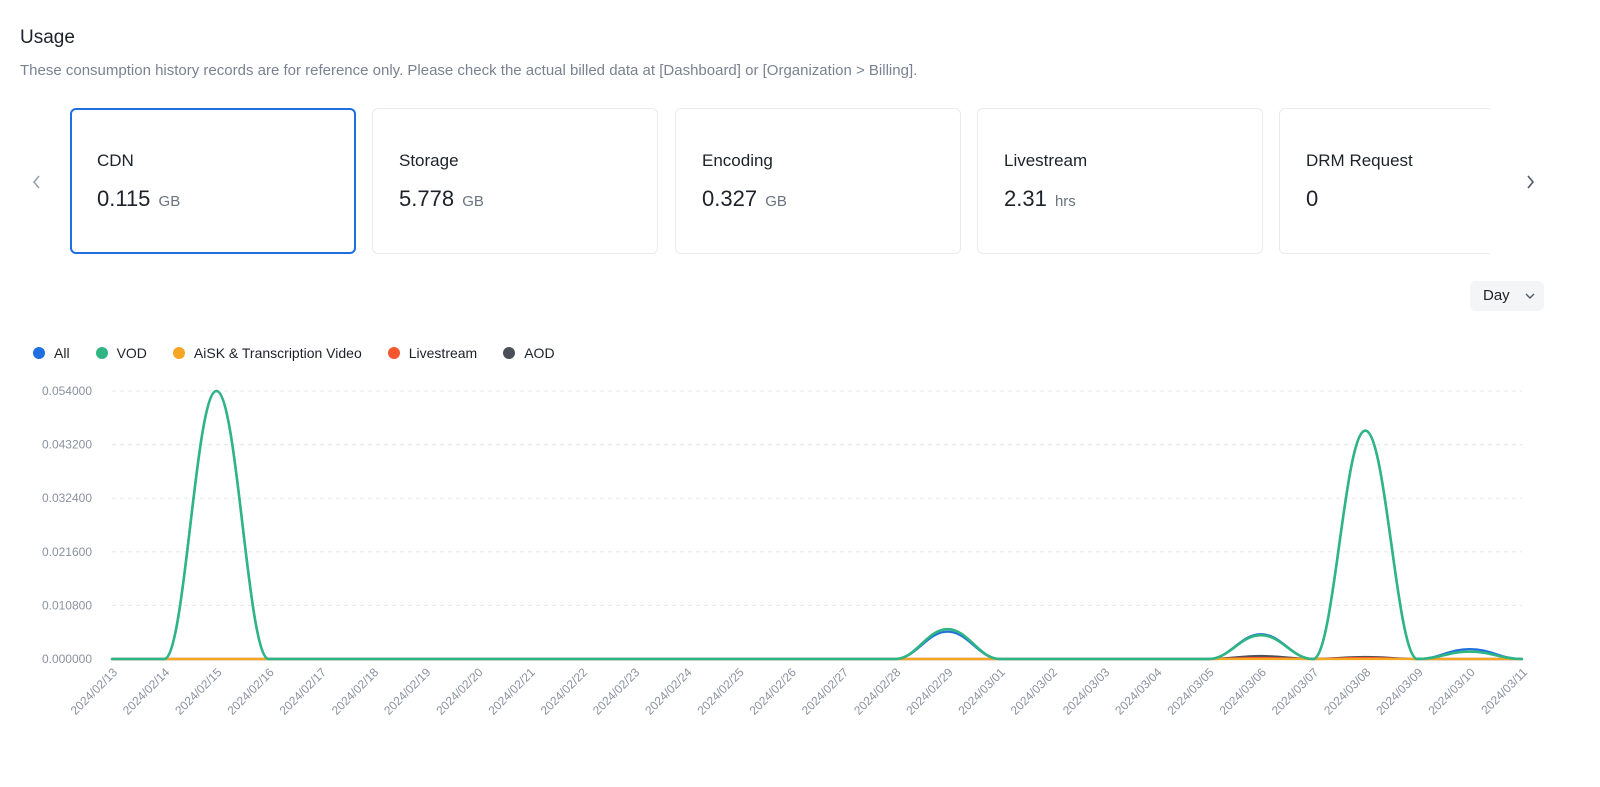  I want to click on card-label: CDN, so click(115, 160).